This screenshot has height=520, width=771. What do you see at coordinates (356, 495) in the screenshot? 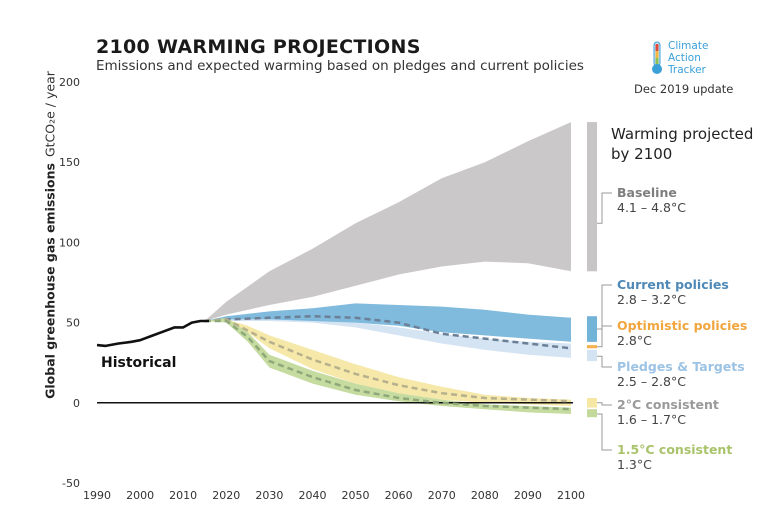
I see `x-tick-label: 2050` at bounding box center [356, 495].